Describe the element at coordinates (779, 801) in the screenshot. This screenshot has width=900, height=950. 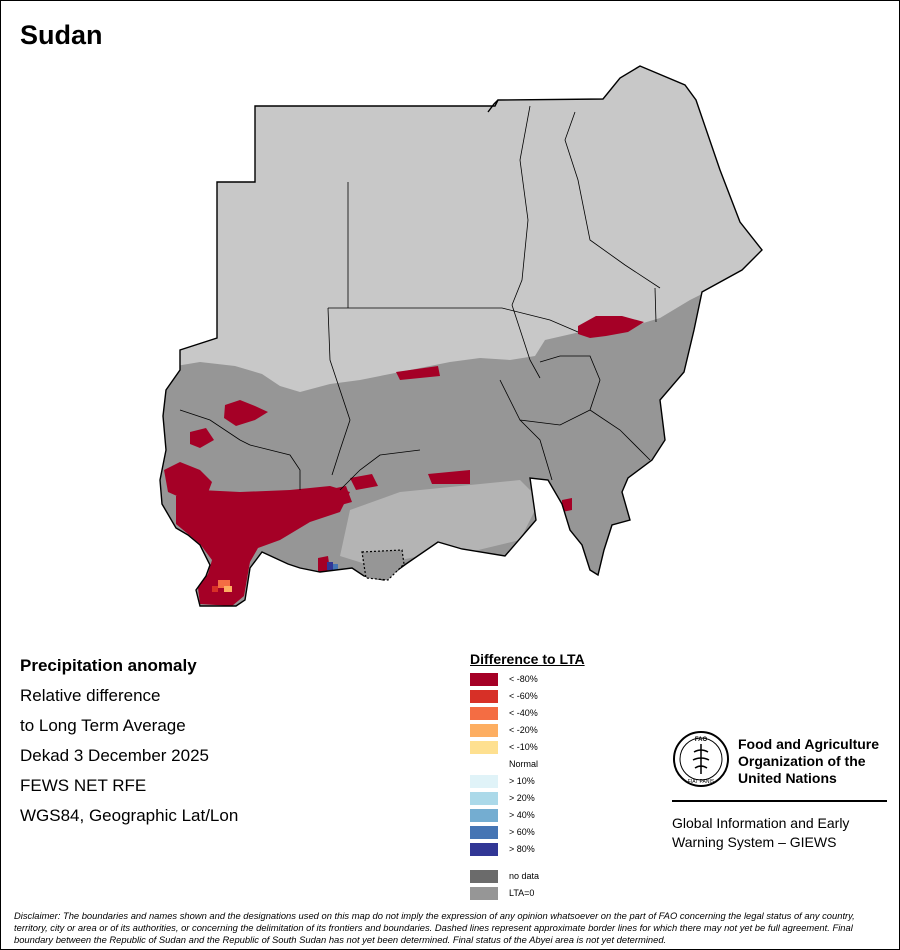
I see `fao-divider` at that location.